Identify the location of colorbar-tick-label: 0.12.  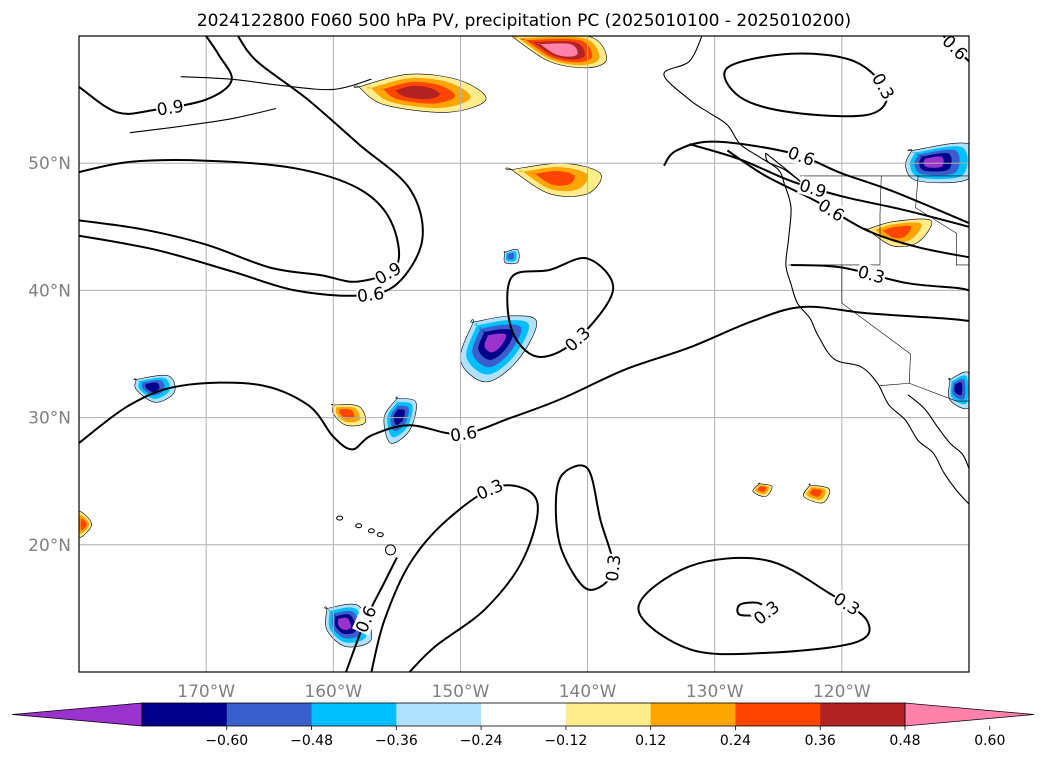
(650, 741).